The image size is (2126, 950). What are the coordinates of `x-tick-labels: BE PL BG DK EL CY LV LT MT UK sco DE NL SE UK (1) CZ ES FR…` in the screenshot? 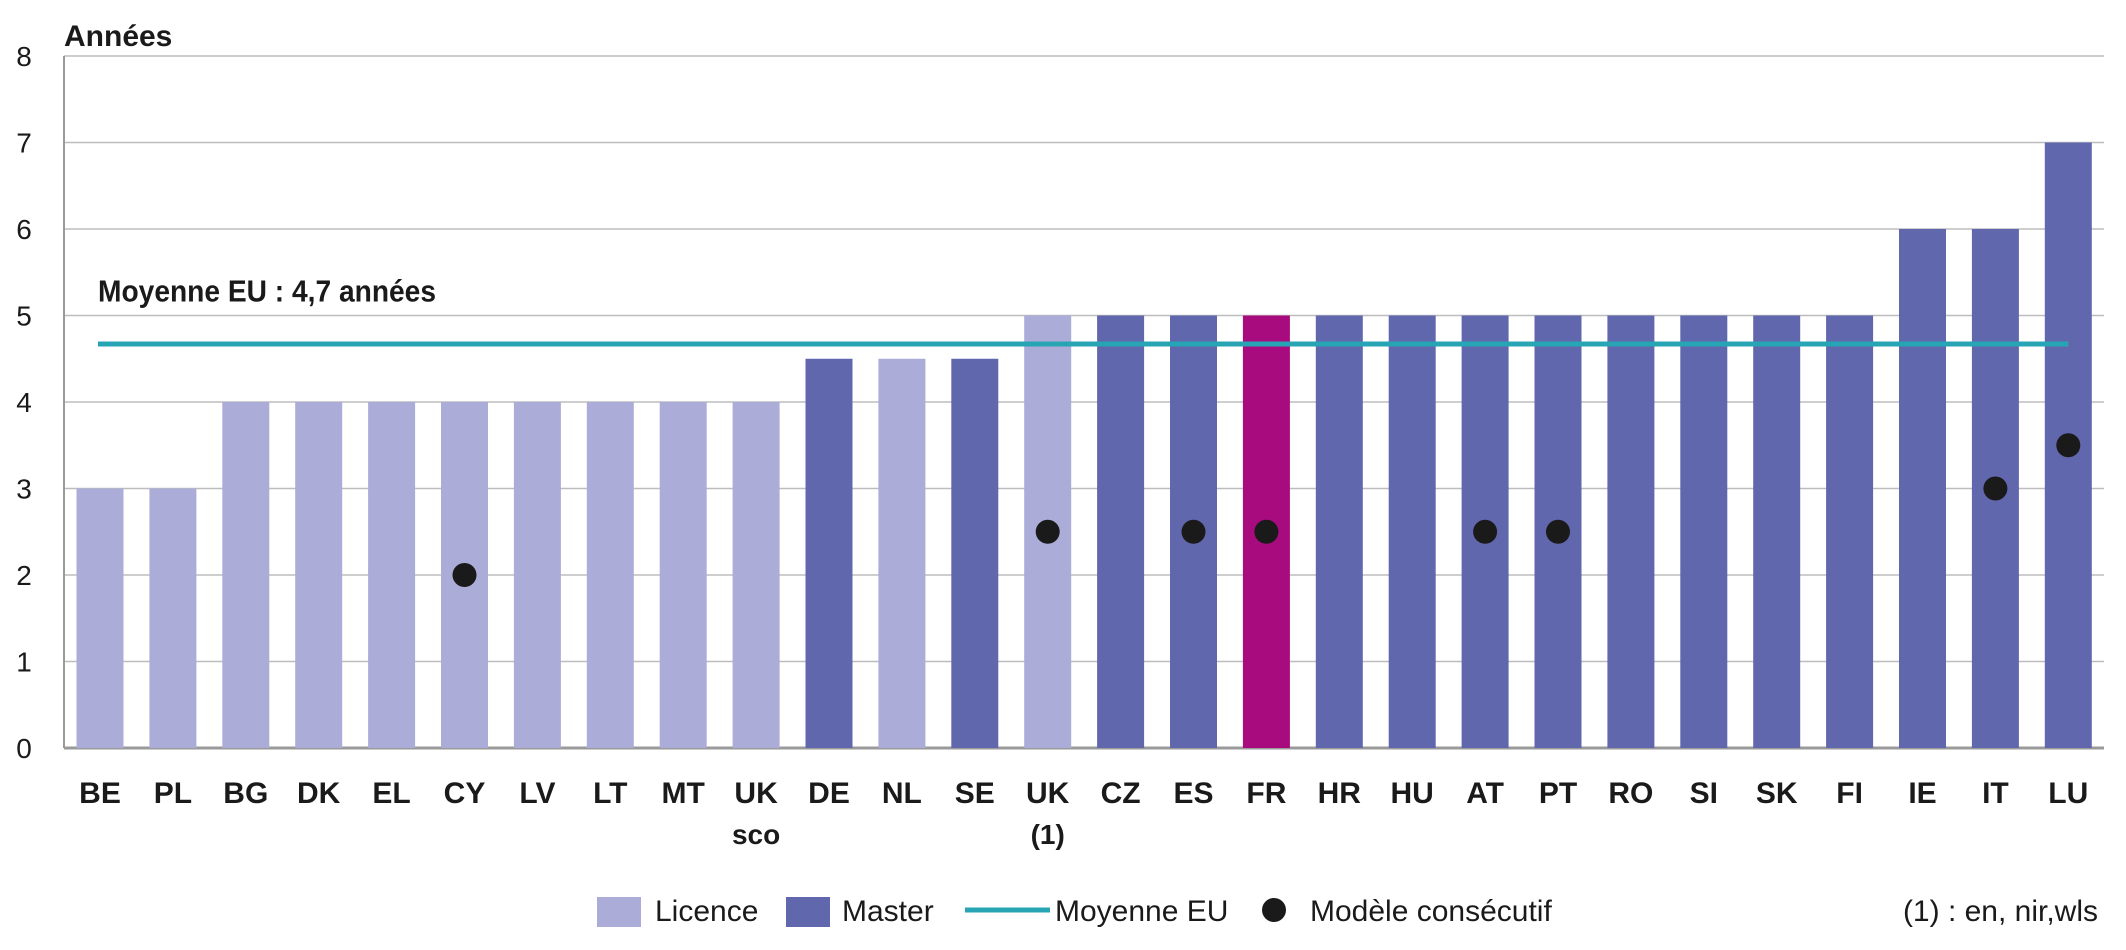 It's located at (1083, 813).